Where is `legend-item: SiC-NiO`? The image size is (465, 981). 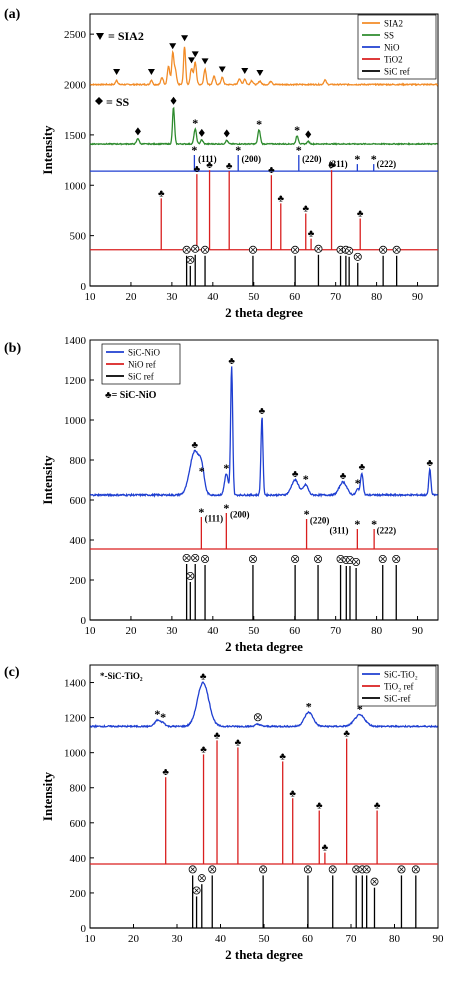 legend-item: SiC-NiO is located at coordinates (133, 353).